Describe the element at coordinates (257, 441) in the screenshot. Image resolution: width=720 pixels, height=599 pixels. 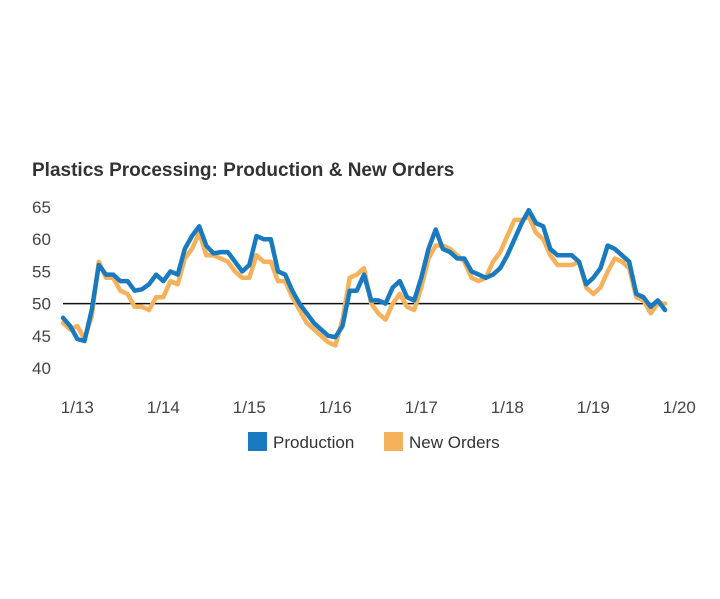
I see `legend-swatch-production` at that location.